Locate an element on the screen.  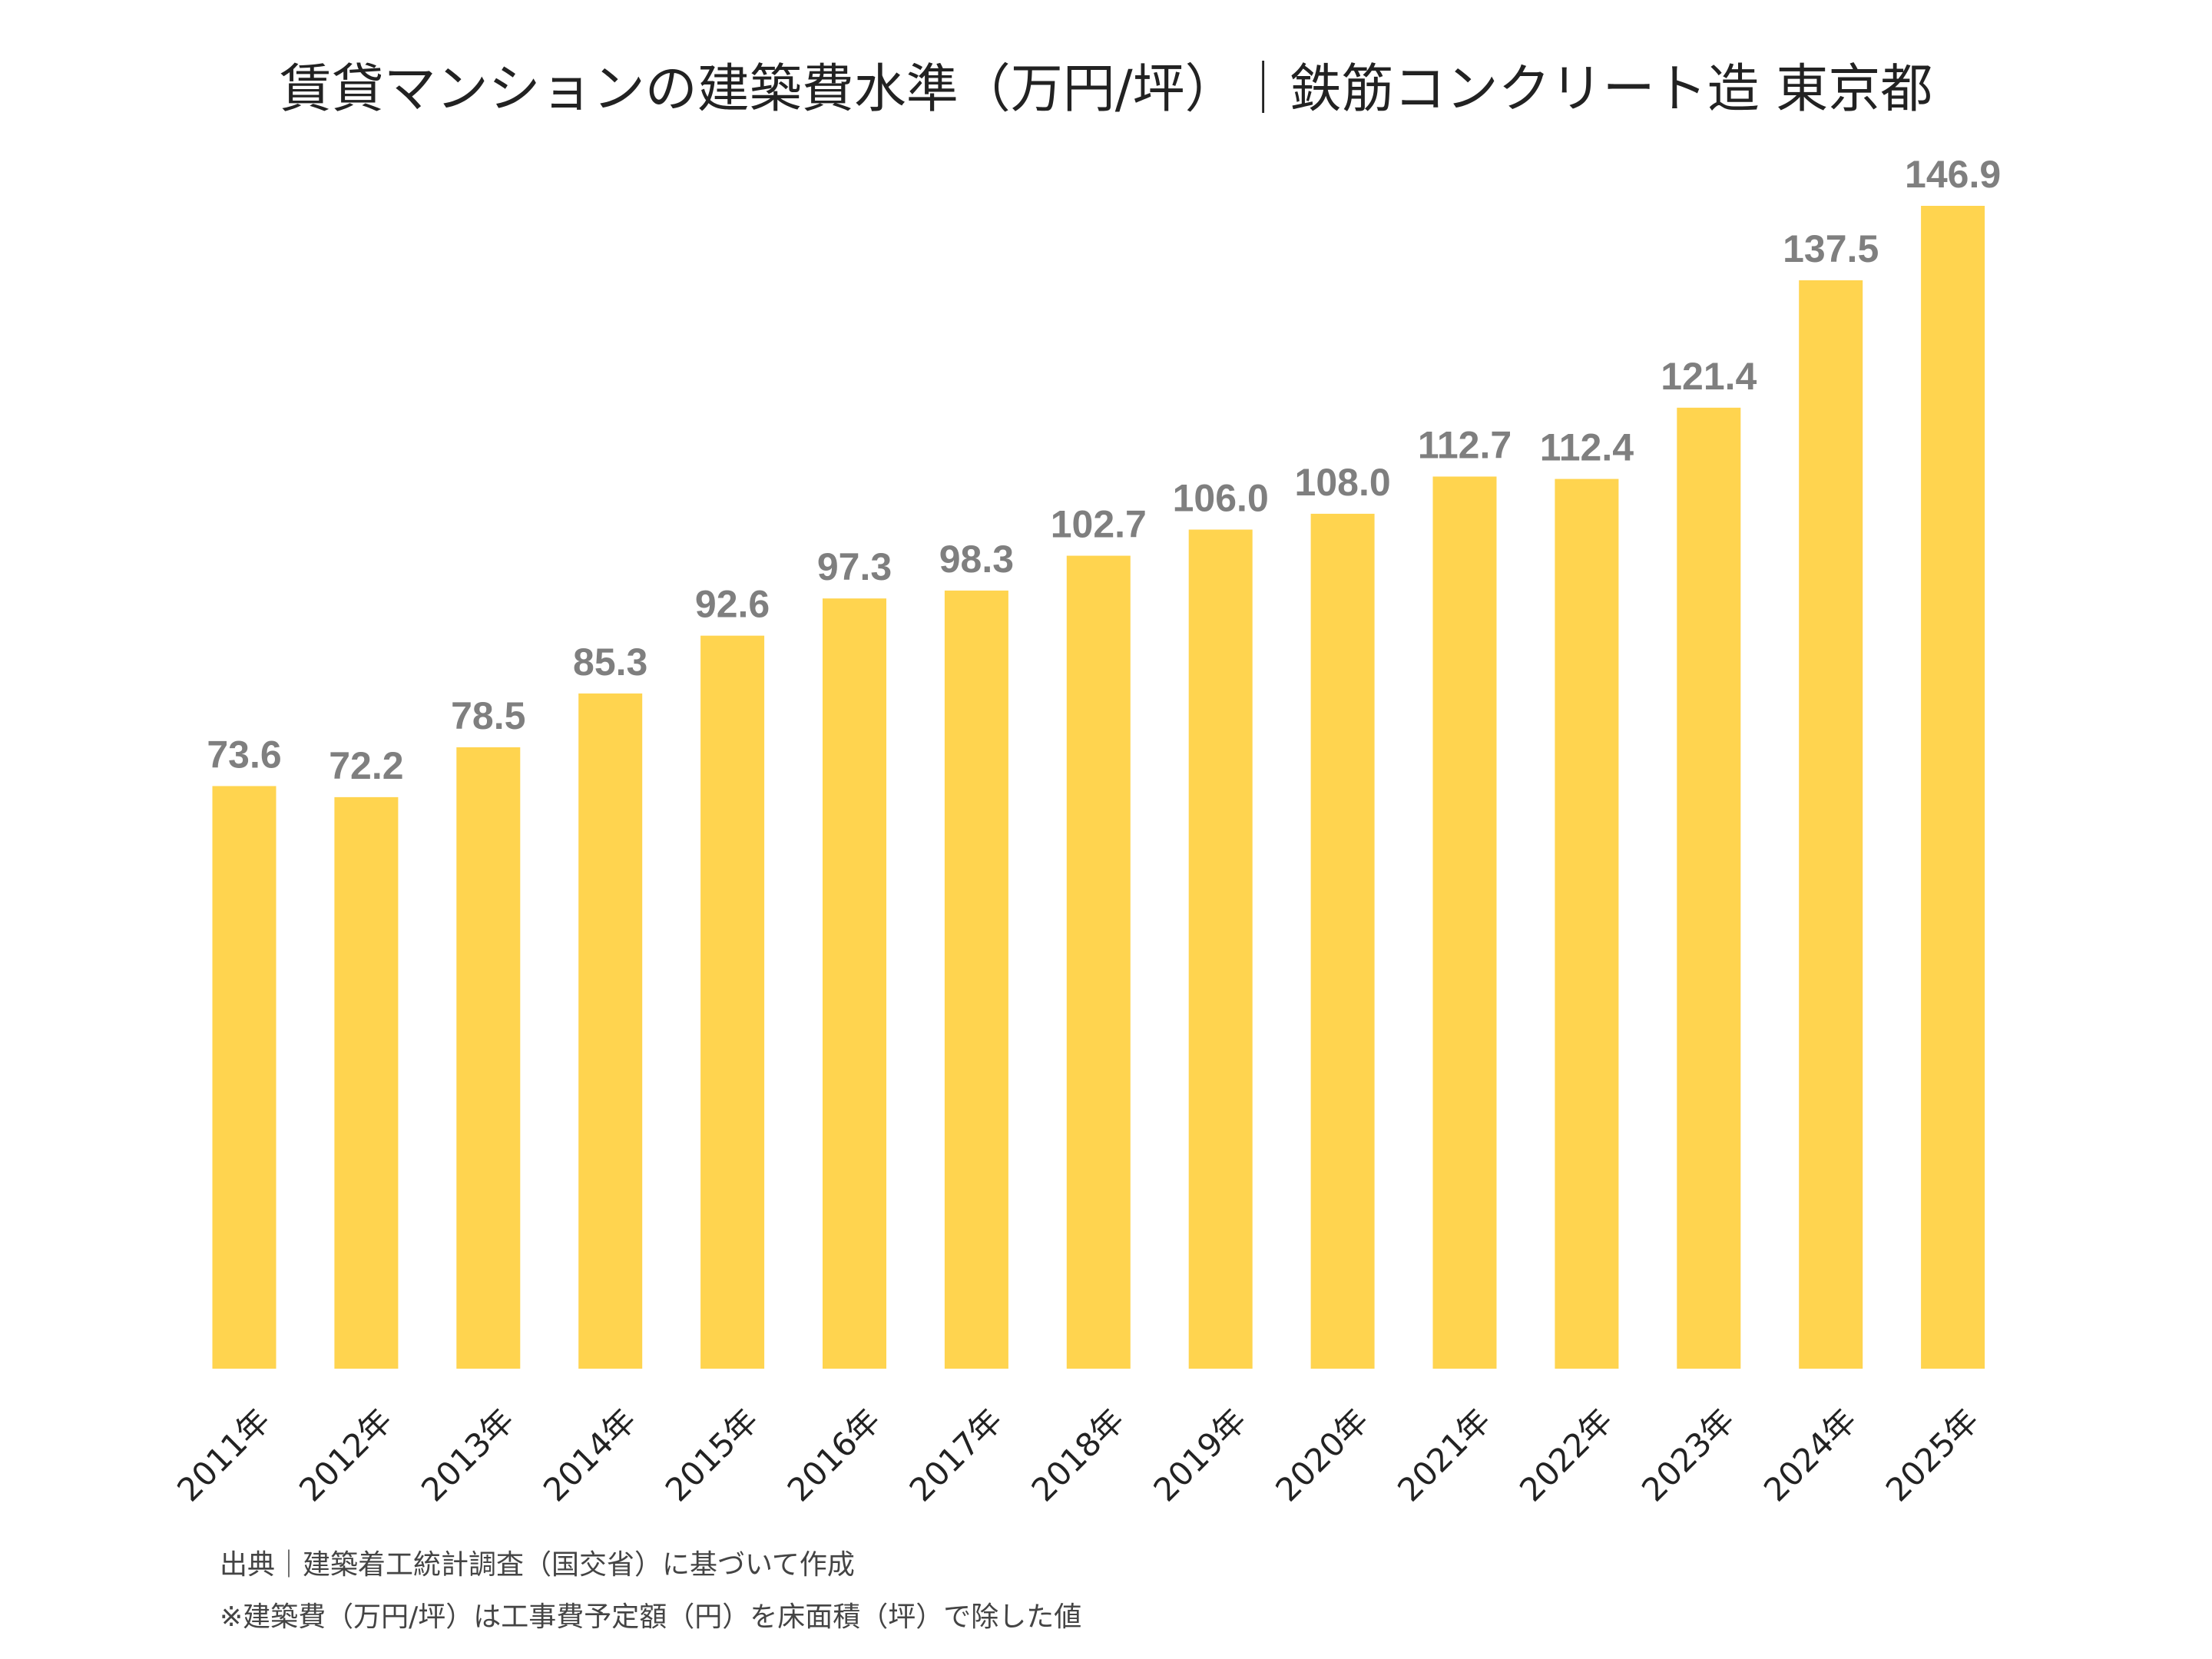
x-tick-label: 2021年 is located at coordinates (1444, 1454).